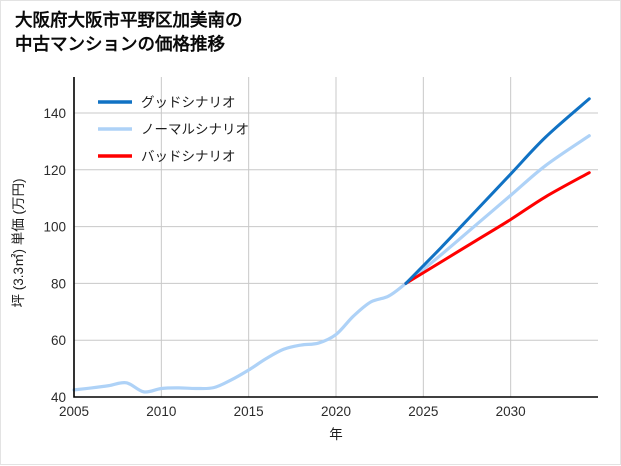 This screenshot has width=621, height=466. What do you see at coordinates (54, 113) in the screenshot?
I see `y-tick-label: 140` at bounding box center [54, 113].